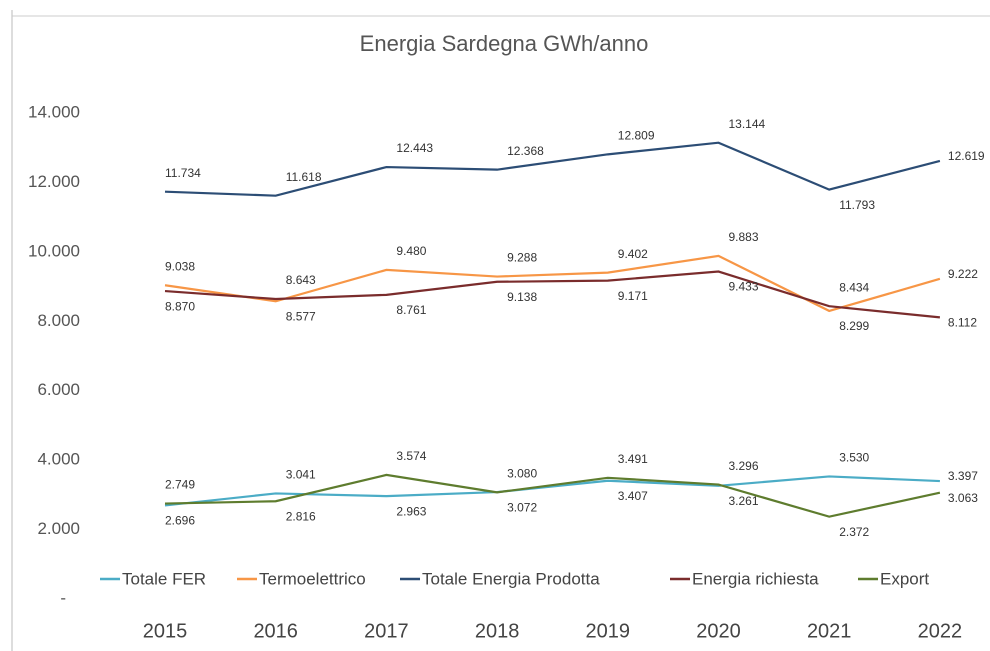 This screenshot has width=990, height=651. What do you see at coordinates (525, 151) in the screenshot?
I see `data-label: 12.368` at bounding box center [525, 151].